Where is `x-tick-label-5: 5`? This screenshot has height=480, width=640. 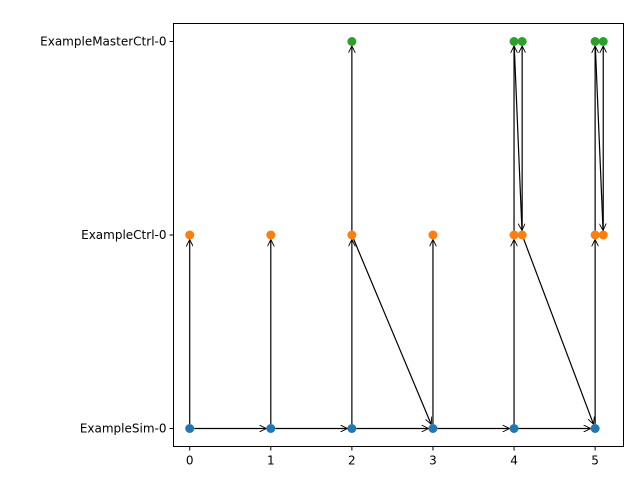 x-tick-label-5: 5 is located at coordinates (595, 461).